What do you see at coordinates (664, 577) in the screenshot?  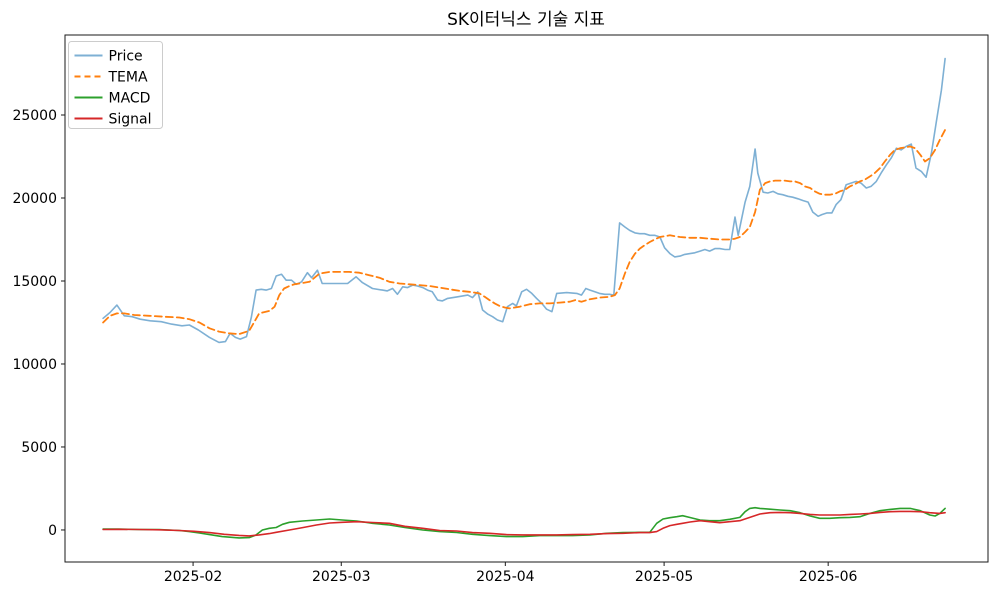 I see `x-tick-label: 2025-05` at bounding box center [664, 577].